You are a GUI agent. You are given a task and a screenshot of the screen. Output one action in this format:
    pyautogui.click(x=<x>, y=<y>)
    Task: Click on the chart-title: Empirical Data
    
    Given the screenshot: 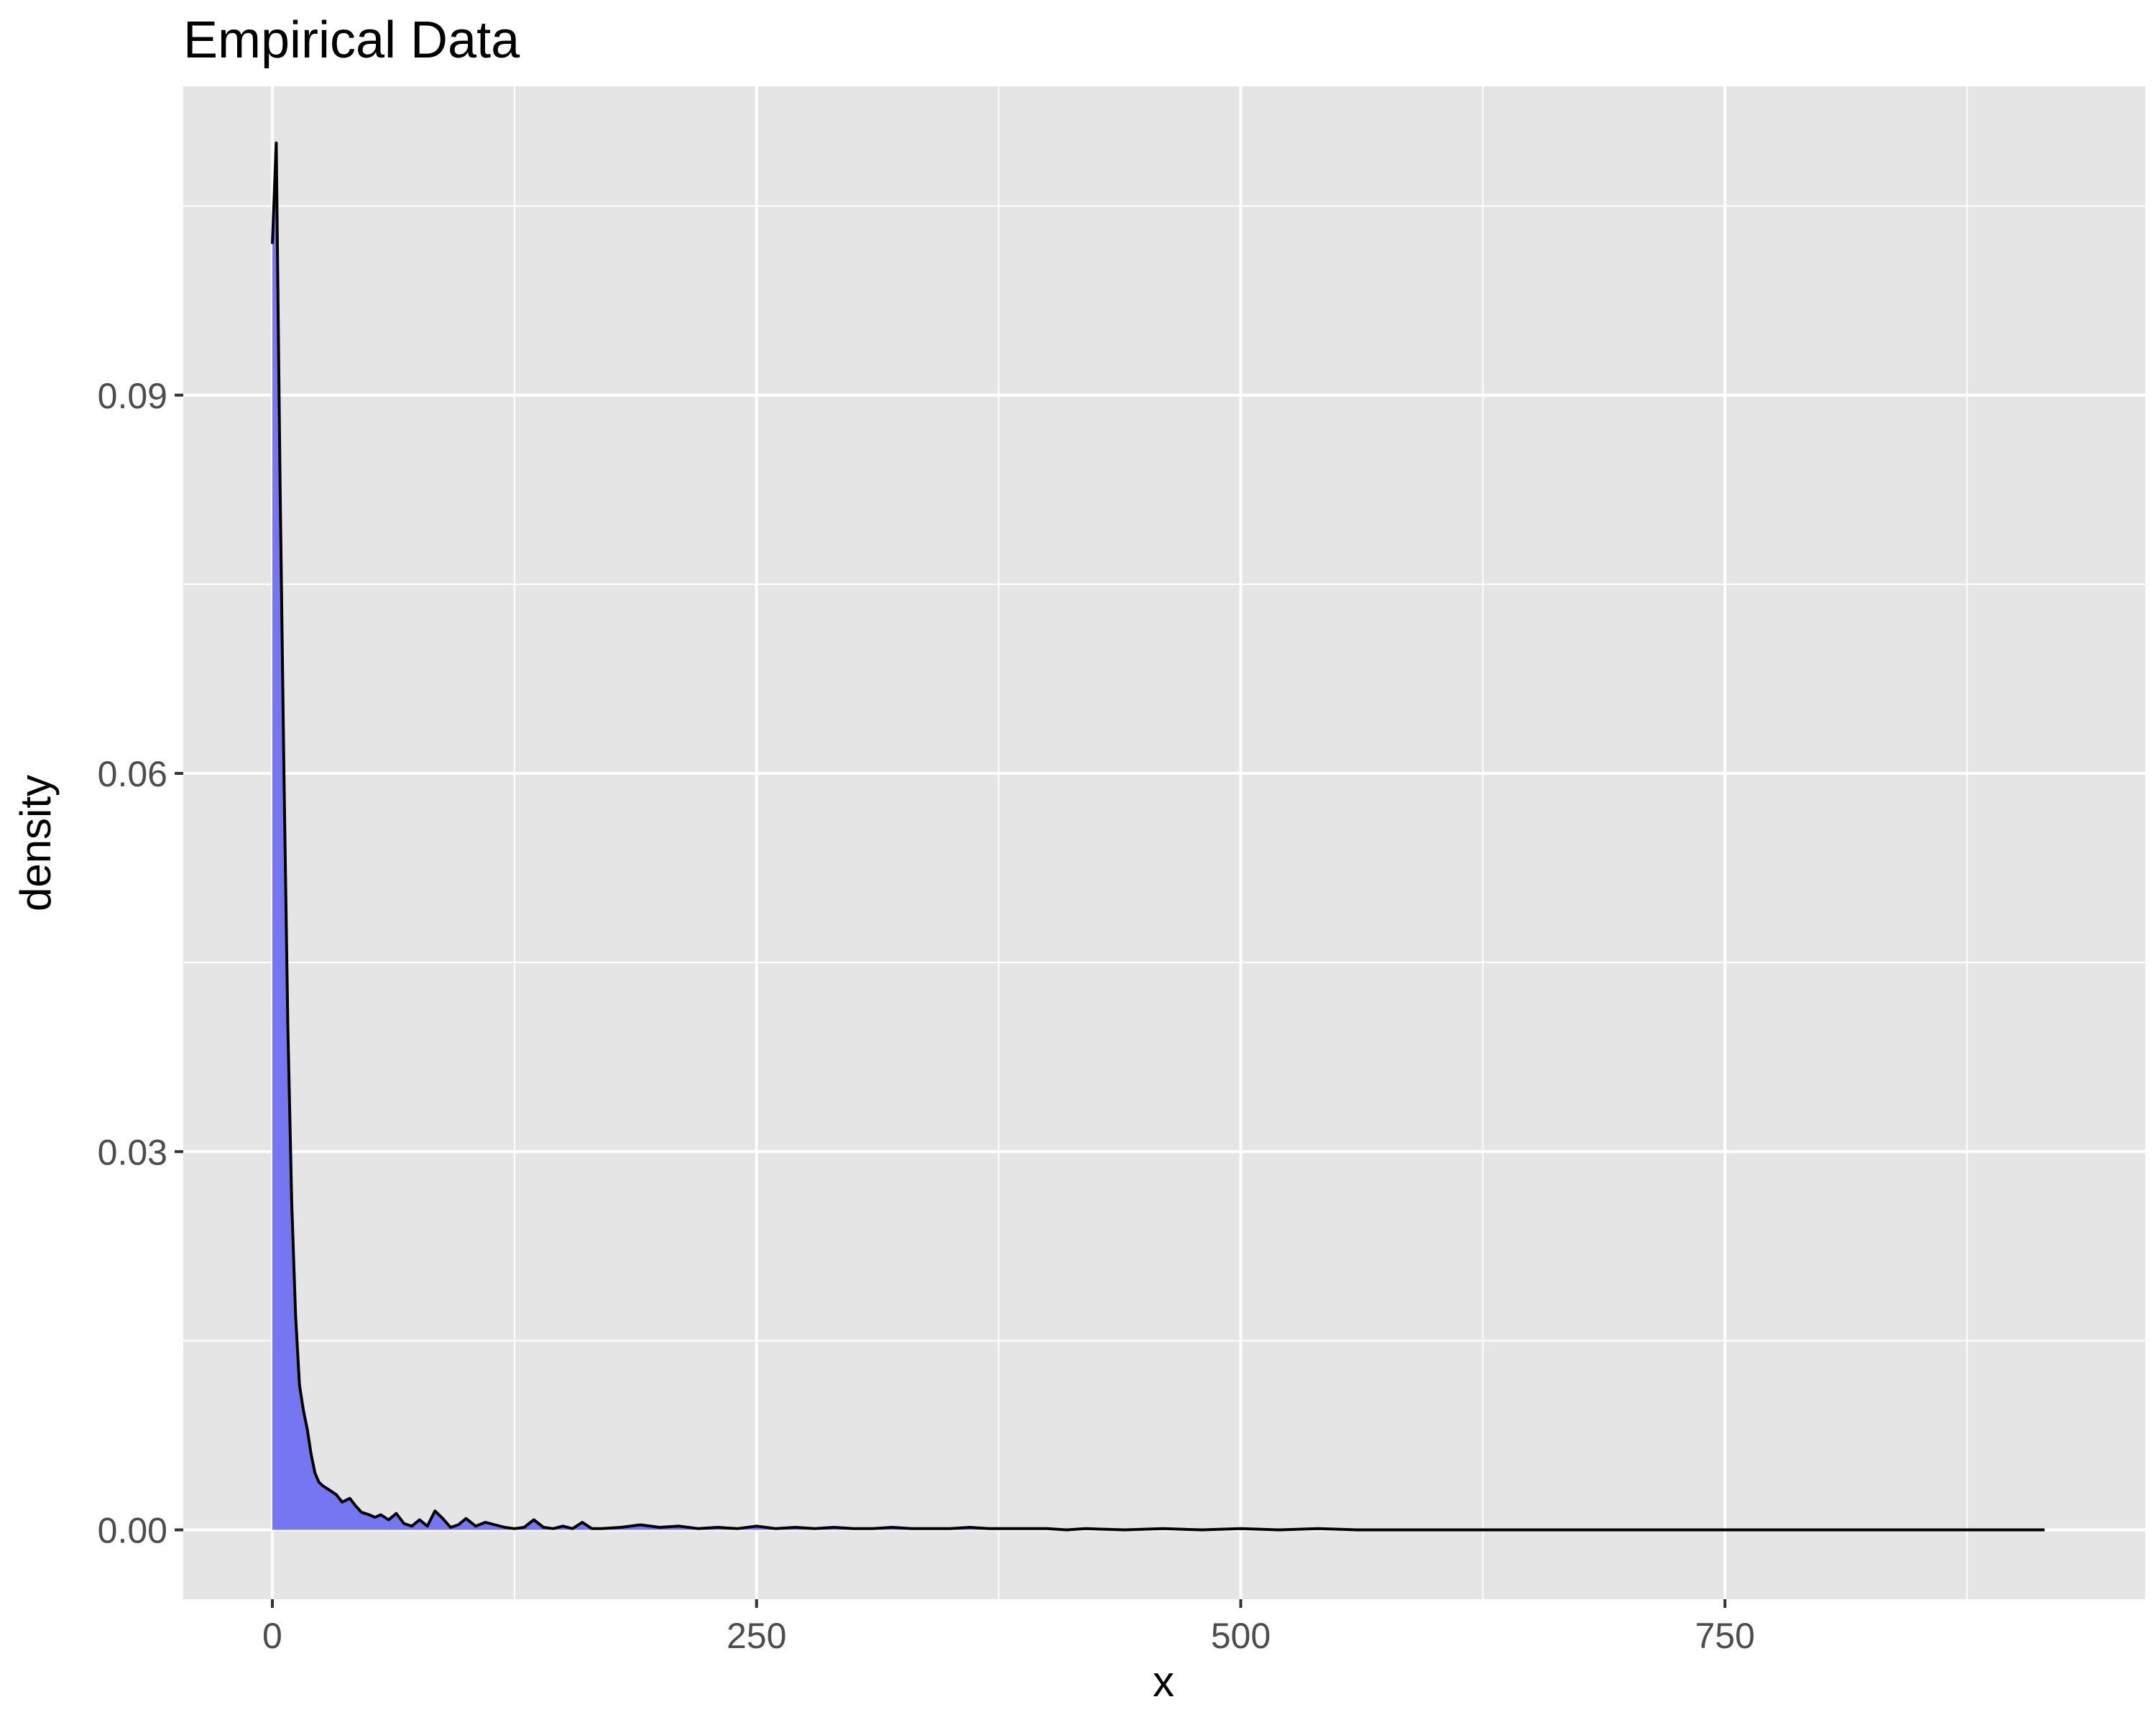 What is the action you would take?
    pyautogui.click(x=351, y=40)
    